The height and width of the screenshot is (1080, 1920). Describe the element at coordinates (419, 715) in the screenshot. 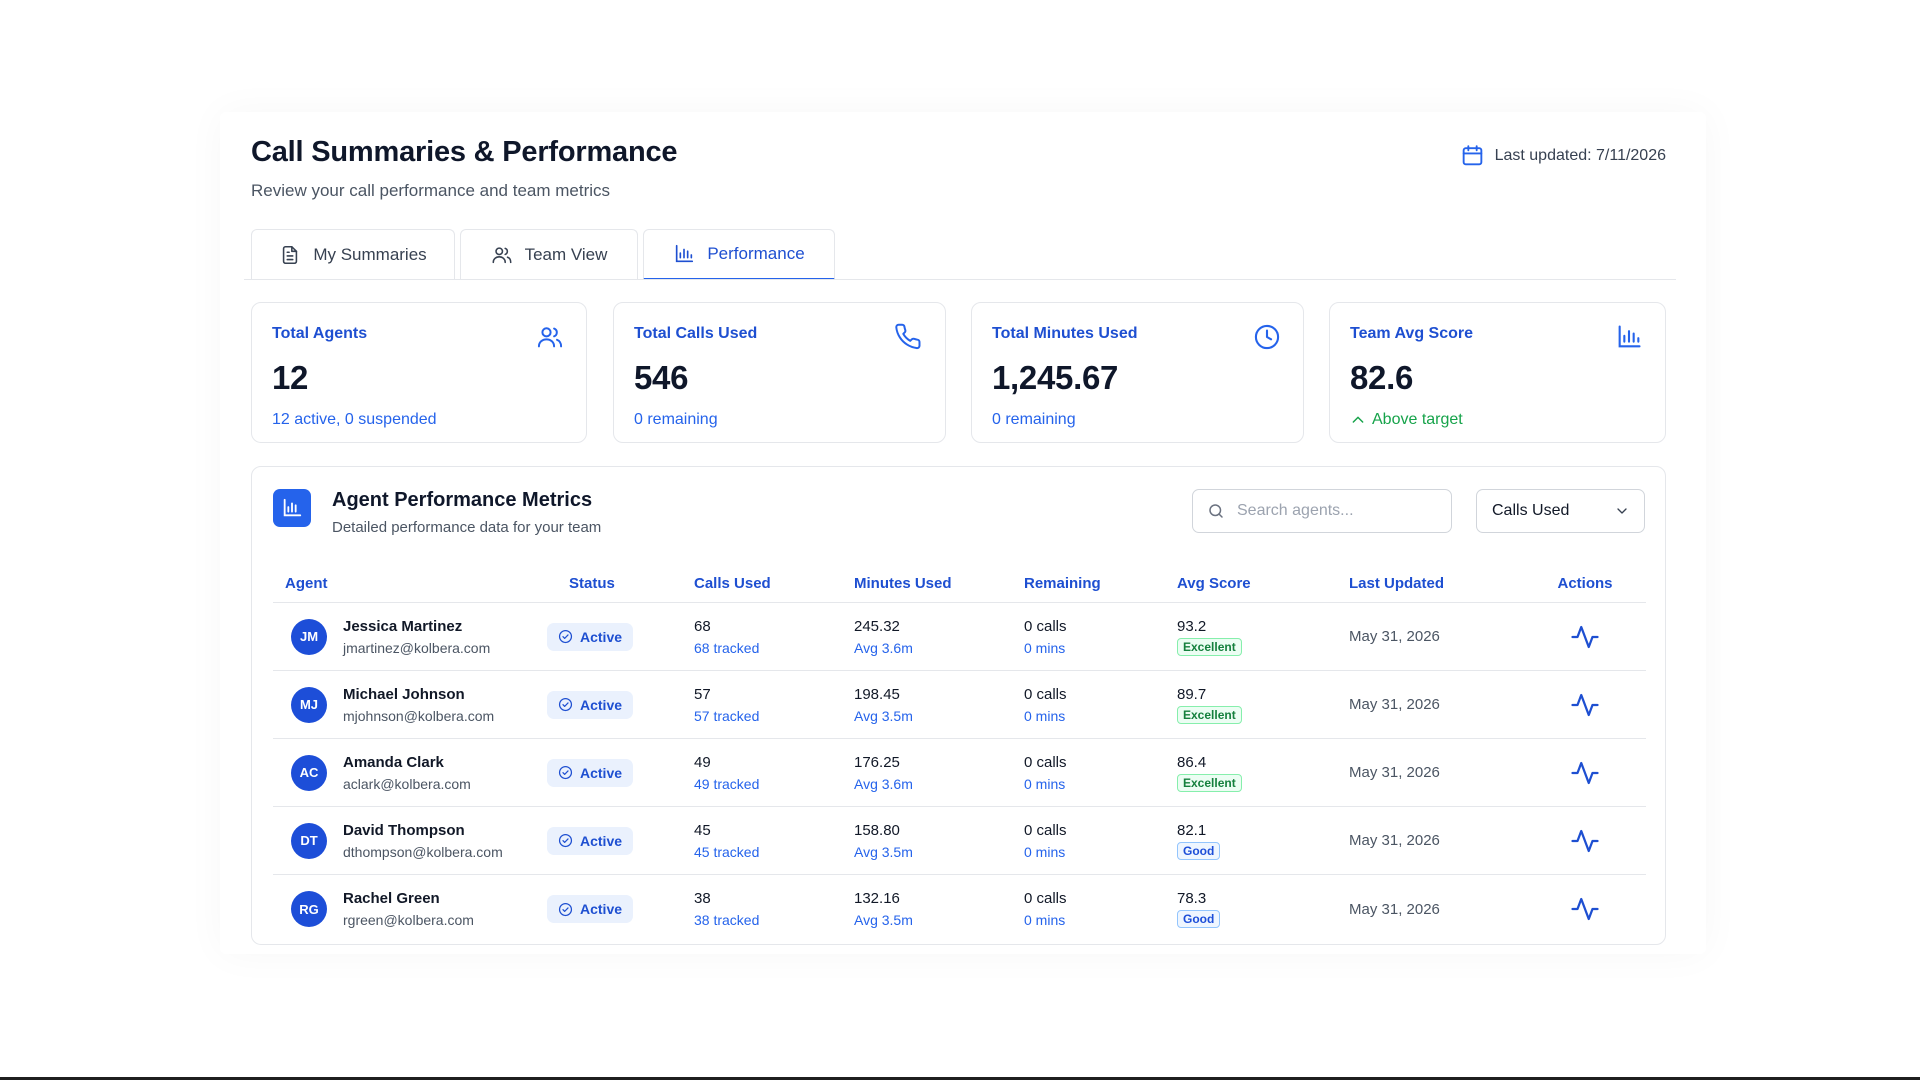

I see `agent-email: mjohnson@kolbera.com` at that location.